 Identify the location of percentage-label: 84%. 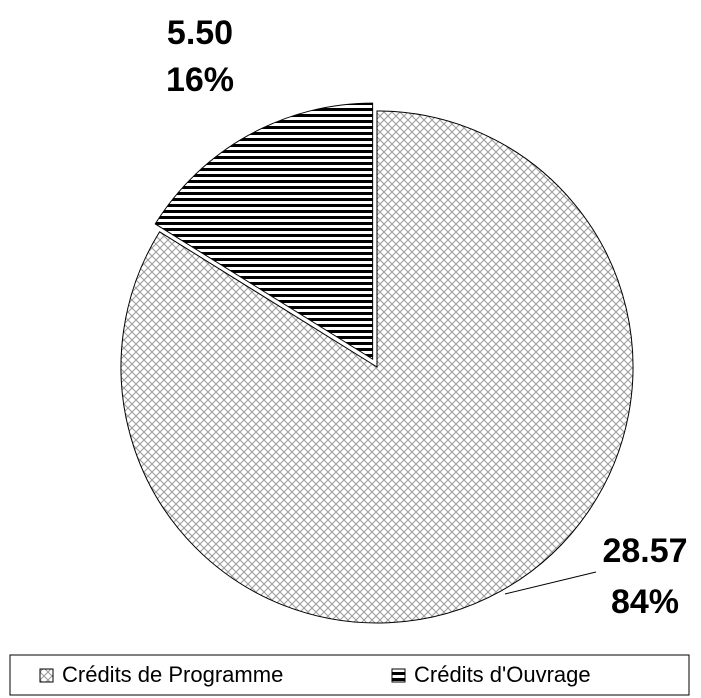
(645, 602).